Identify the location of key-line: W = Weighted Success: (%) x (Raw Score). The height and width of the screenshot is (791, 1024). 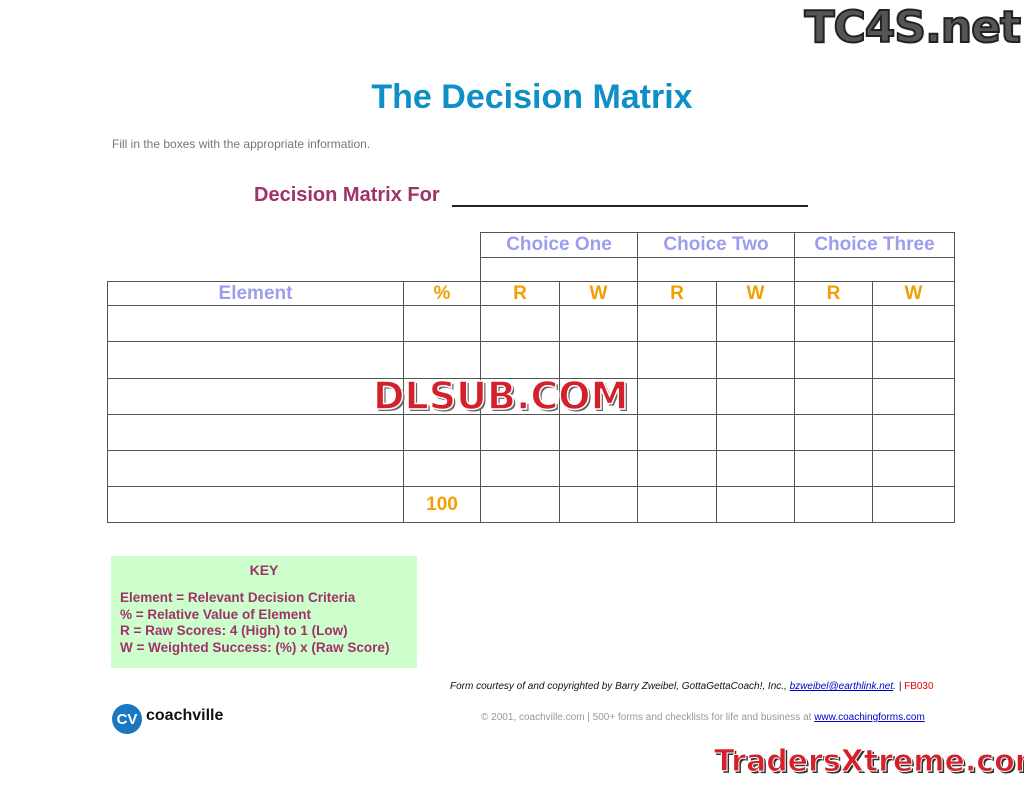
(255, 647).